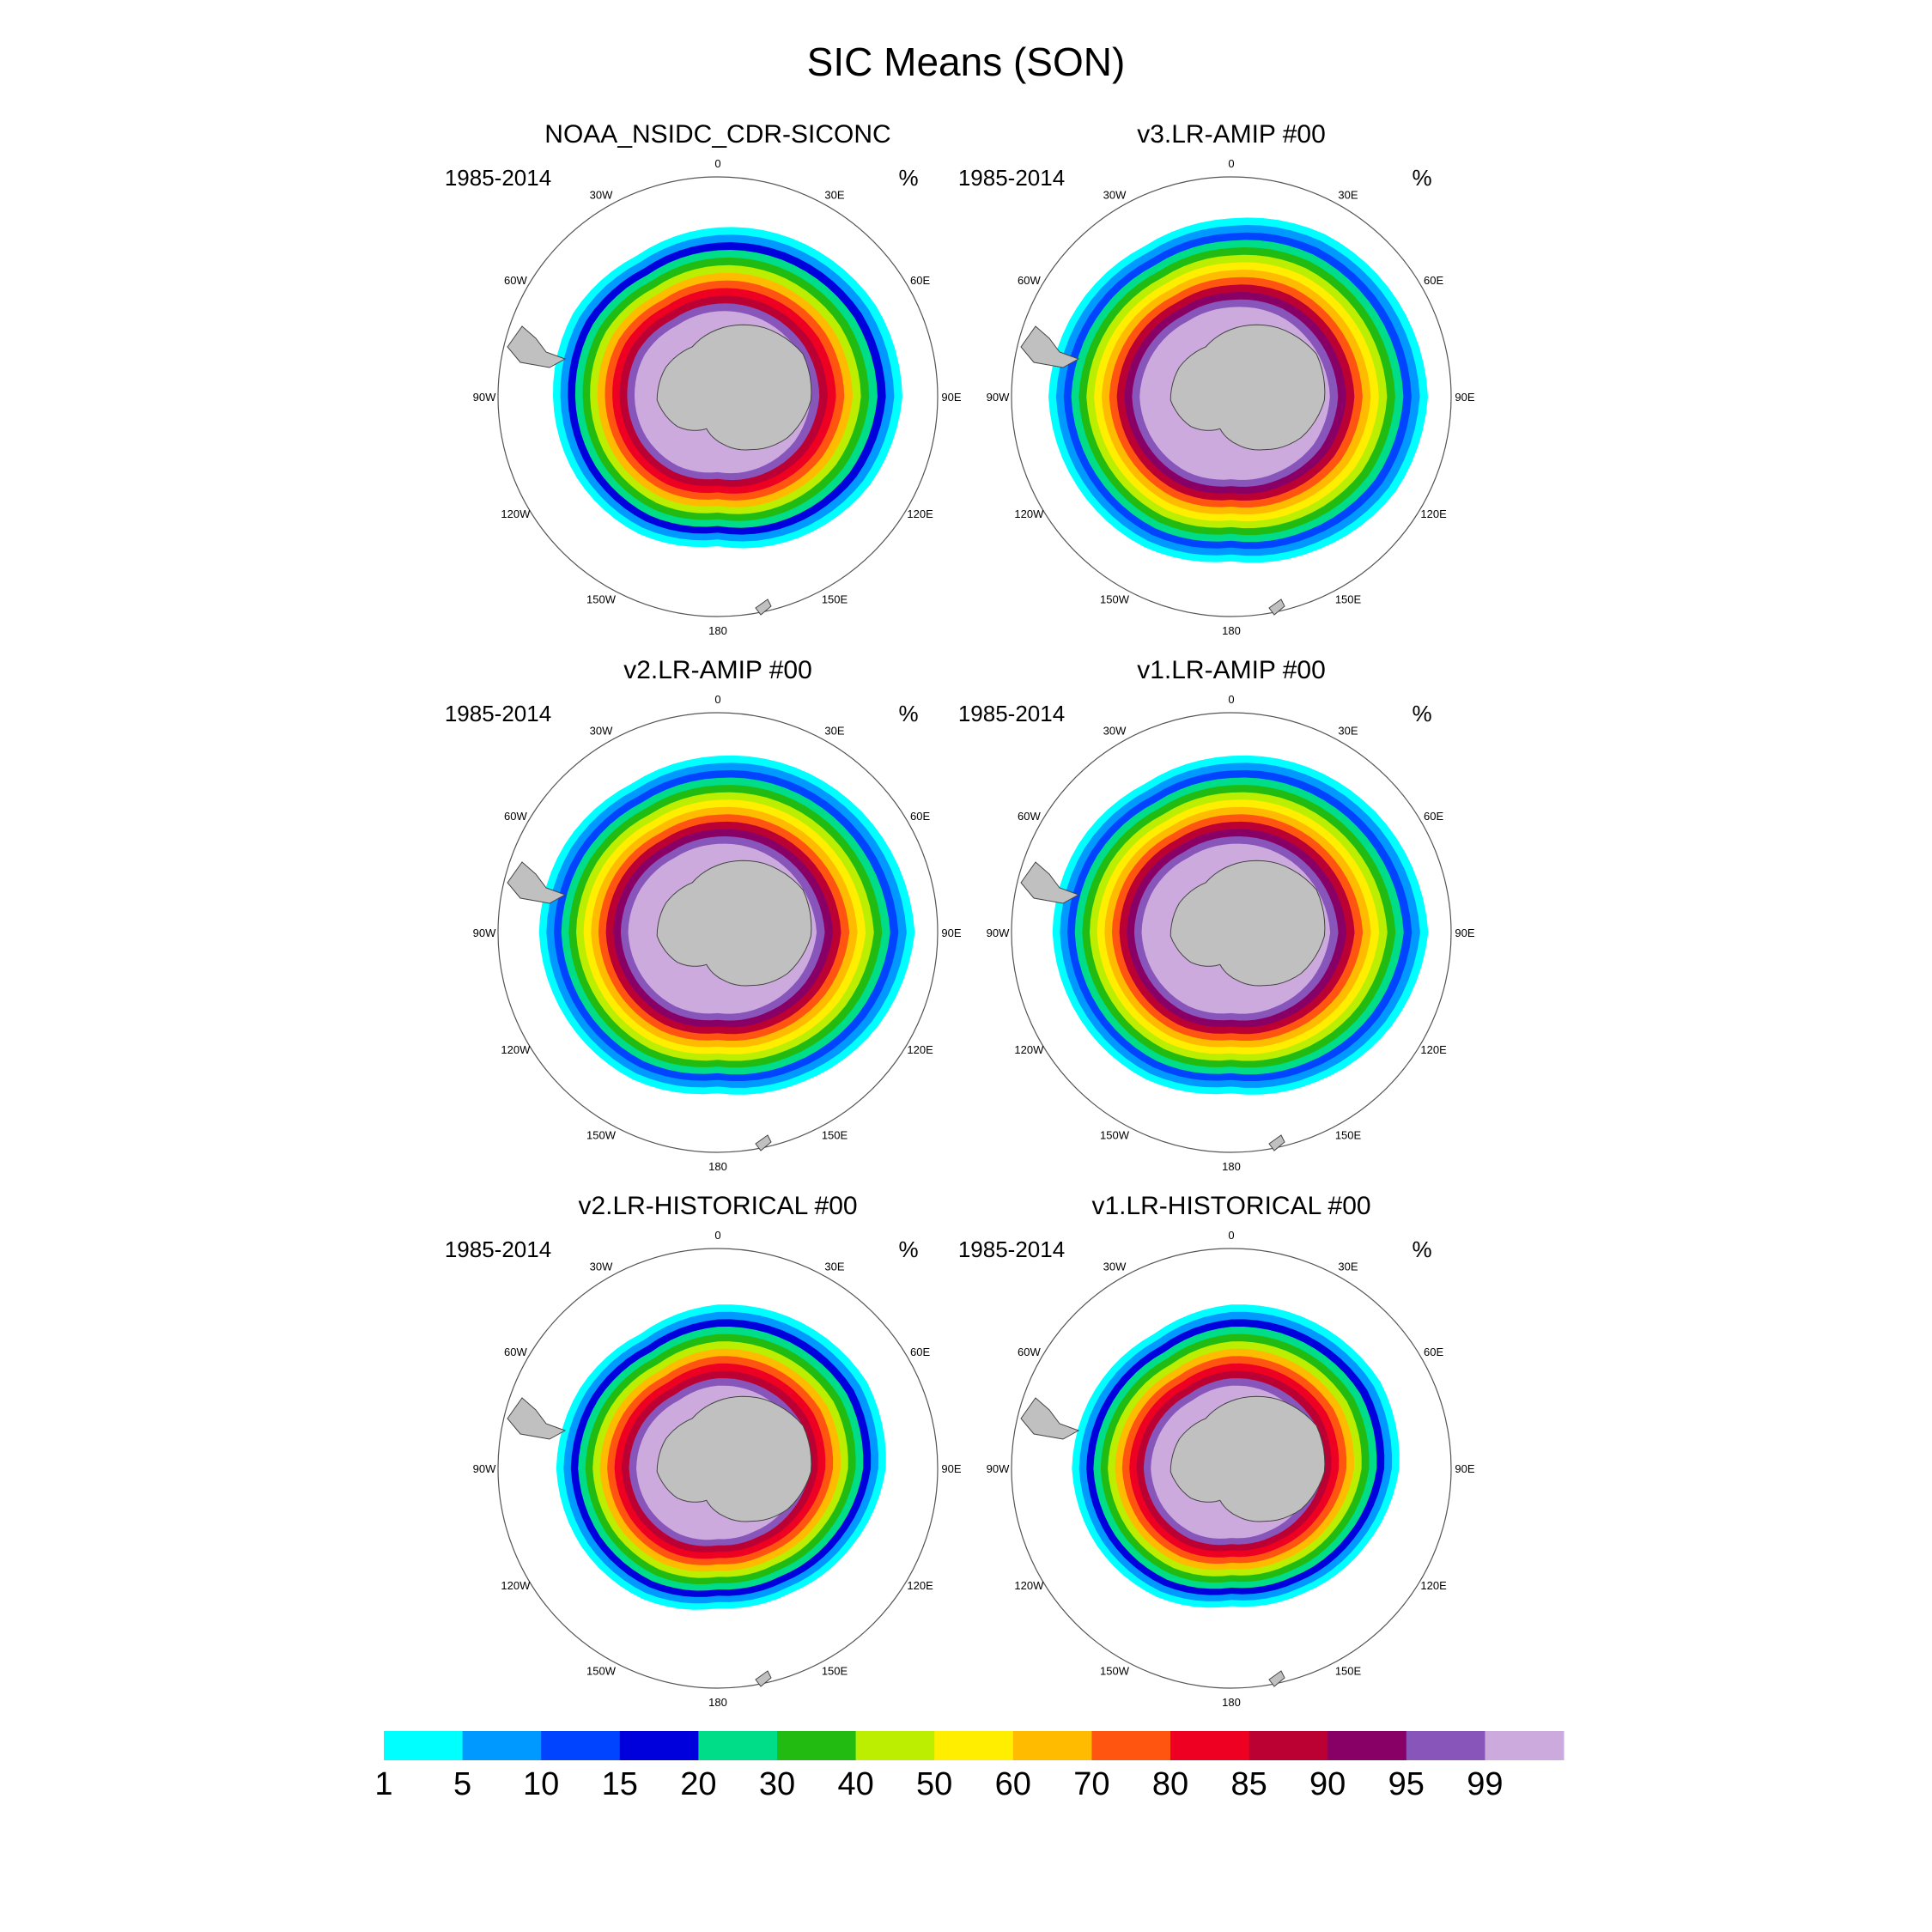  Describe the element at coordinates (777, 1784) in the screenshot. I see `colorbar-label: 30` at that location.